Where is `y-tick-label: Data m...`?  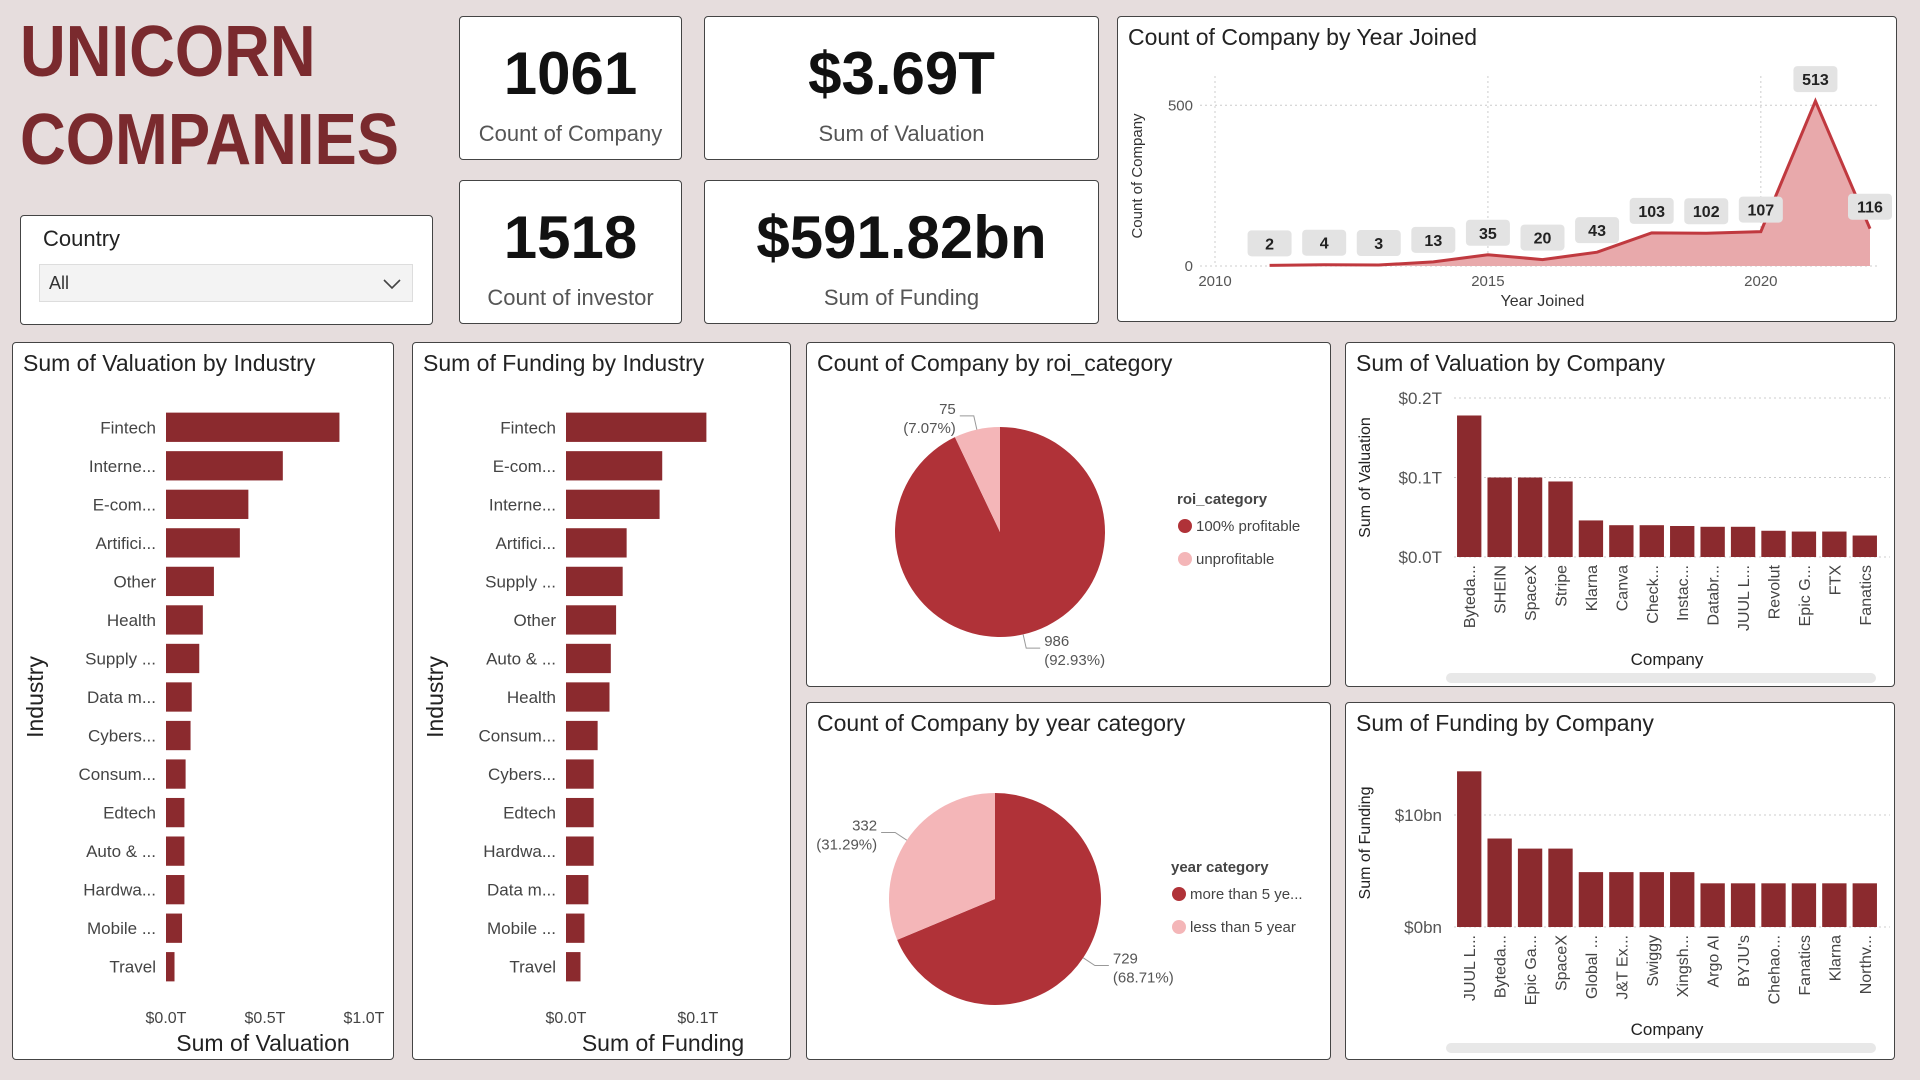 y-tick-label: Data m... is located at coordinates (121, 697).